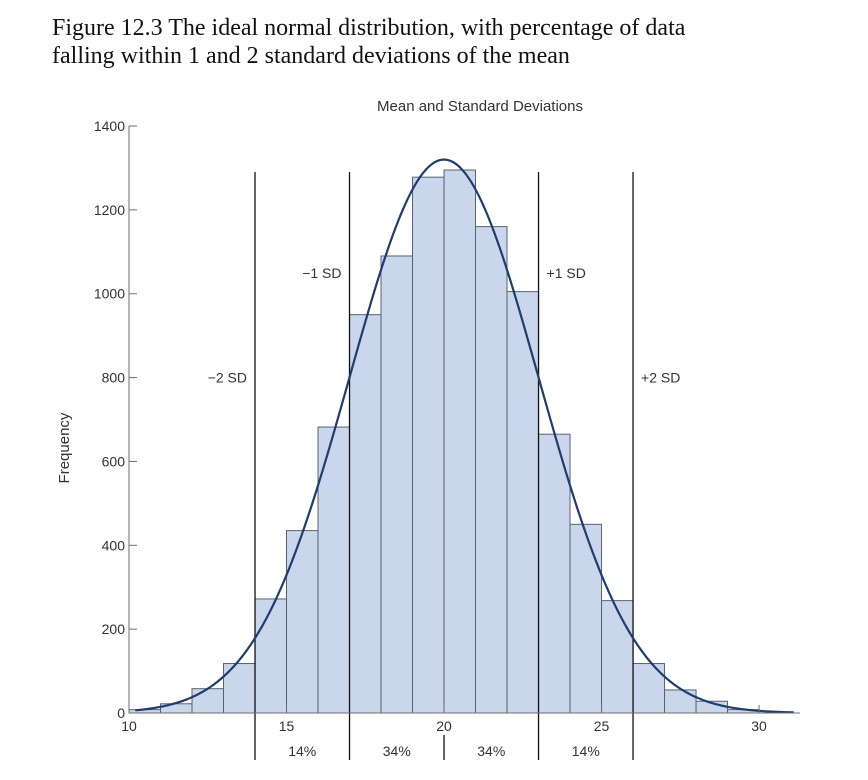  What do you see at coordinates (114, 629) in the screenshot?
I see `y-tick-label-1: 200` at bounding box center [114, 629].